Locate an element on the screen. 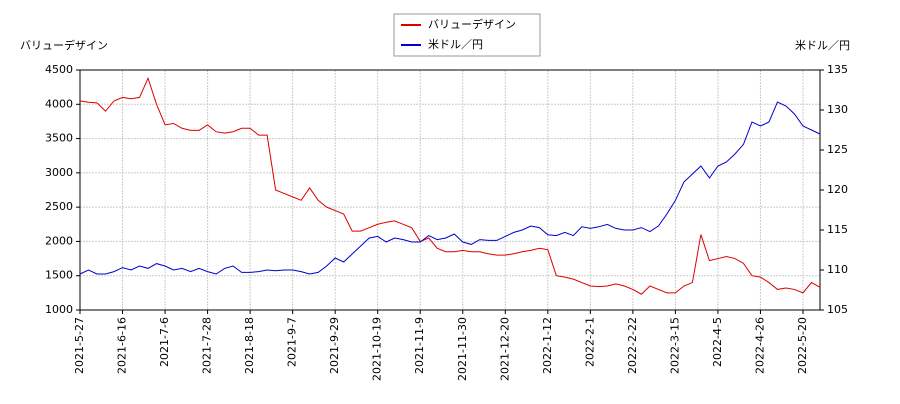 Image resolution: width=900 pixels, height=404 pixels. x-tick-label: 2022-4-26 is located at coordinates (759, 345).